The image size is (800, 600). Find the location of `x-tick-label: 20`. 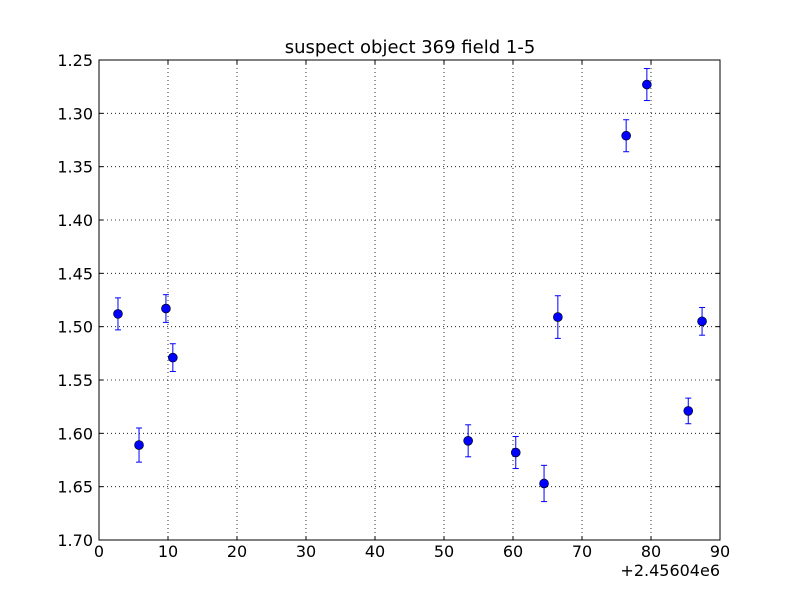

x-tick-label: 20 is located at coordinates (237, 551).